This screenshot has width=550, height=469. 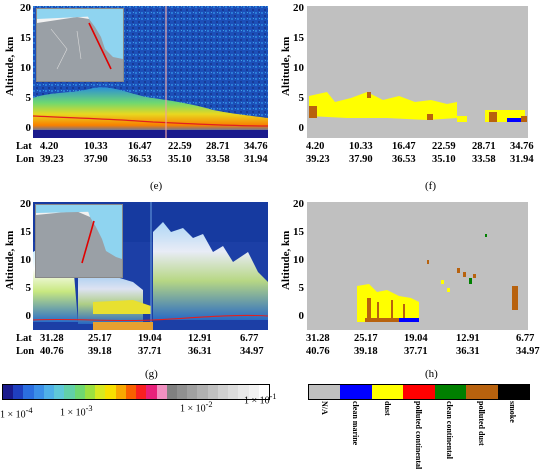 What do you see at coordinates (218, 146) in the screenshot?
I see `panel-e-lat: 28.71` at bounding box center [218, 146].